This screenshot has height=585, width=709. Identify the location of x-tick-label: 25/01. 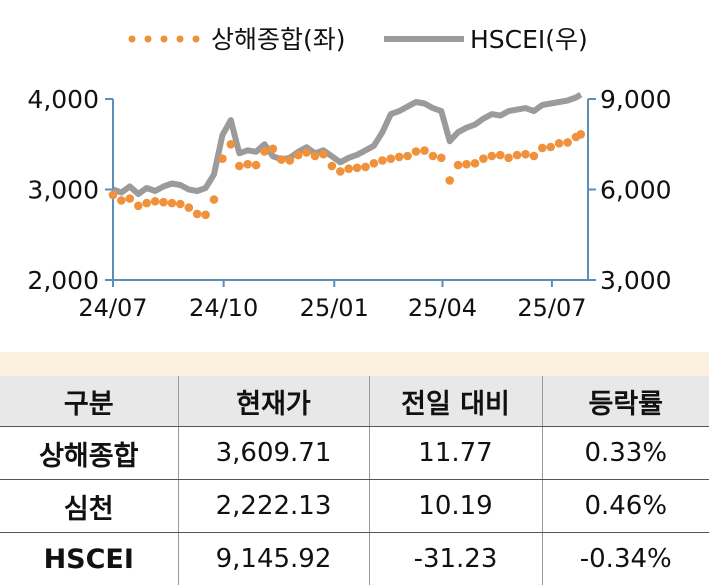
(334, 308).